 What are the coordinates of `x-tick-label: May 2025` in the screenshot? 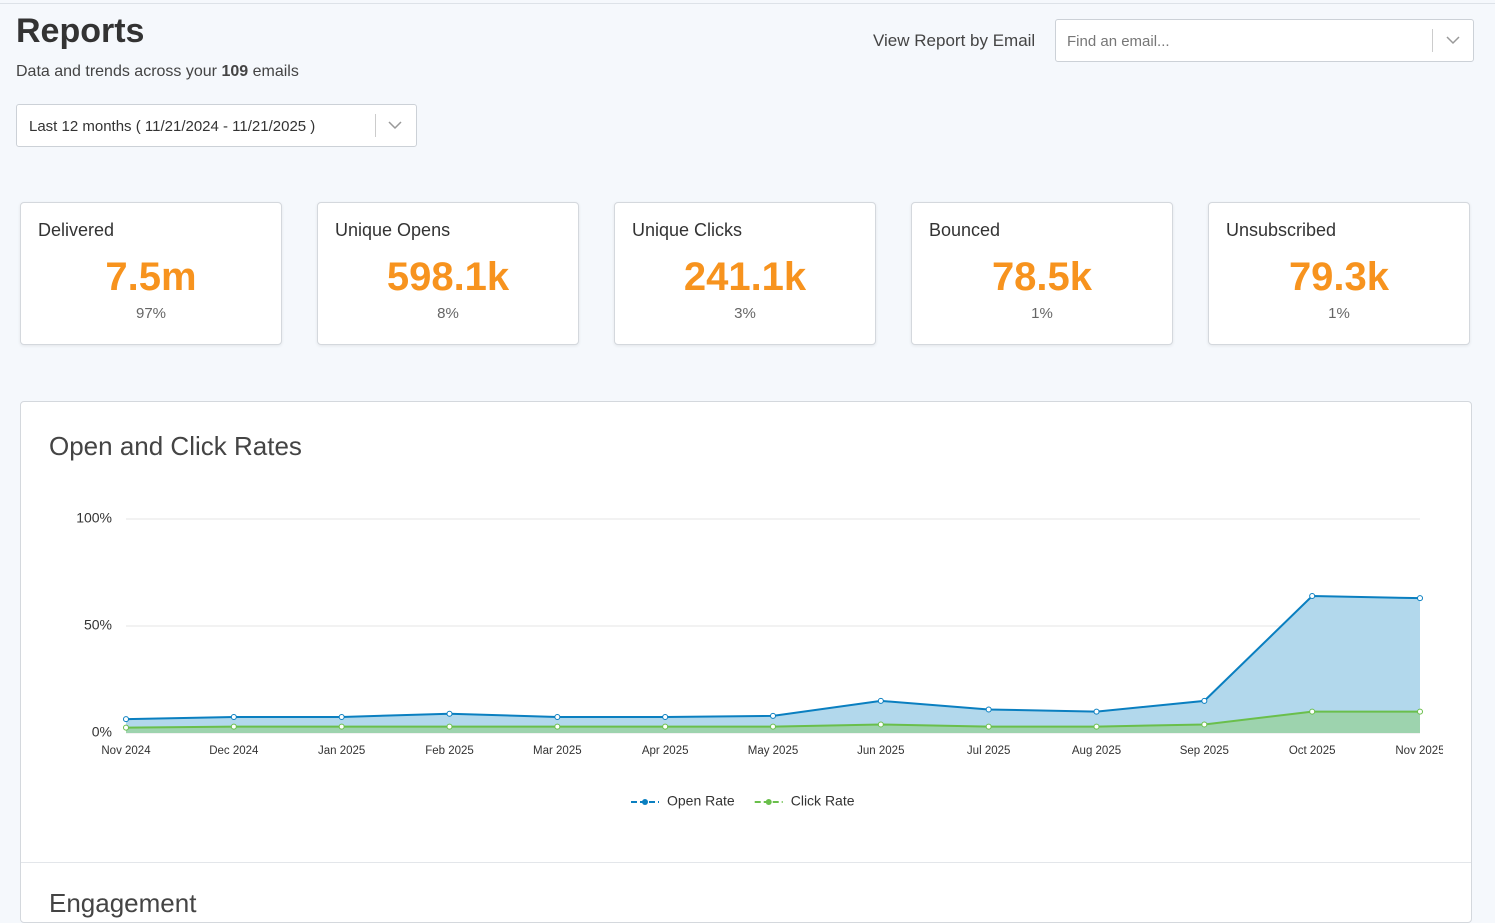 It's located at (773, 751).